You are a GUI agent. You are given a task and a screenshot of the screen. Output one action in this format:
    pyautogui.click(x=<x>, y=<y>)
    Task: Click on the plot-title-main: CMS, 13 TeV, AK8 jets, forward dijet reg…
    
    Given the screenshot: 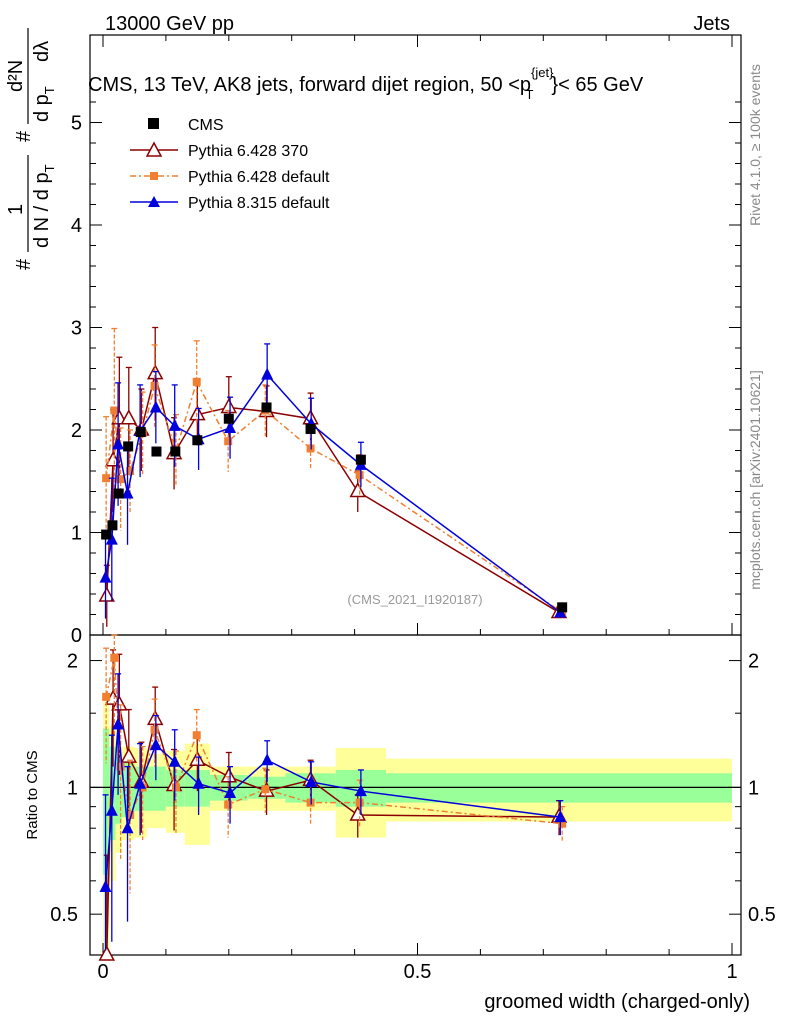 What is the action you would take?
    pyautogui.click(x=309, y=85)
    